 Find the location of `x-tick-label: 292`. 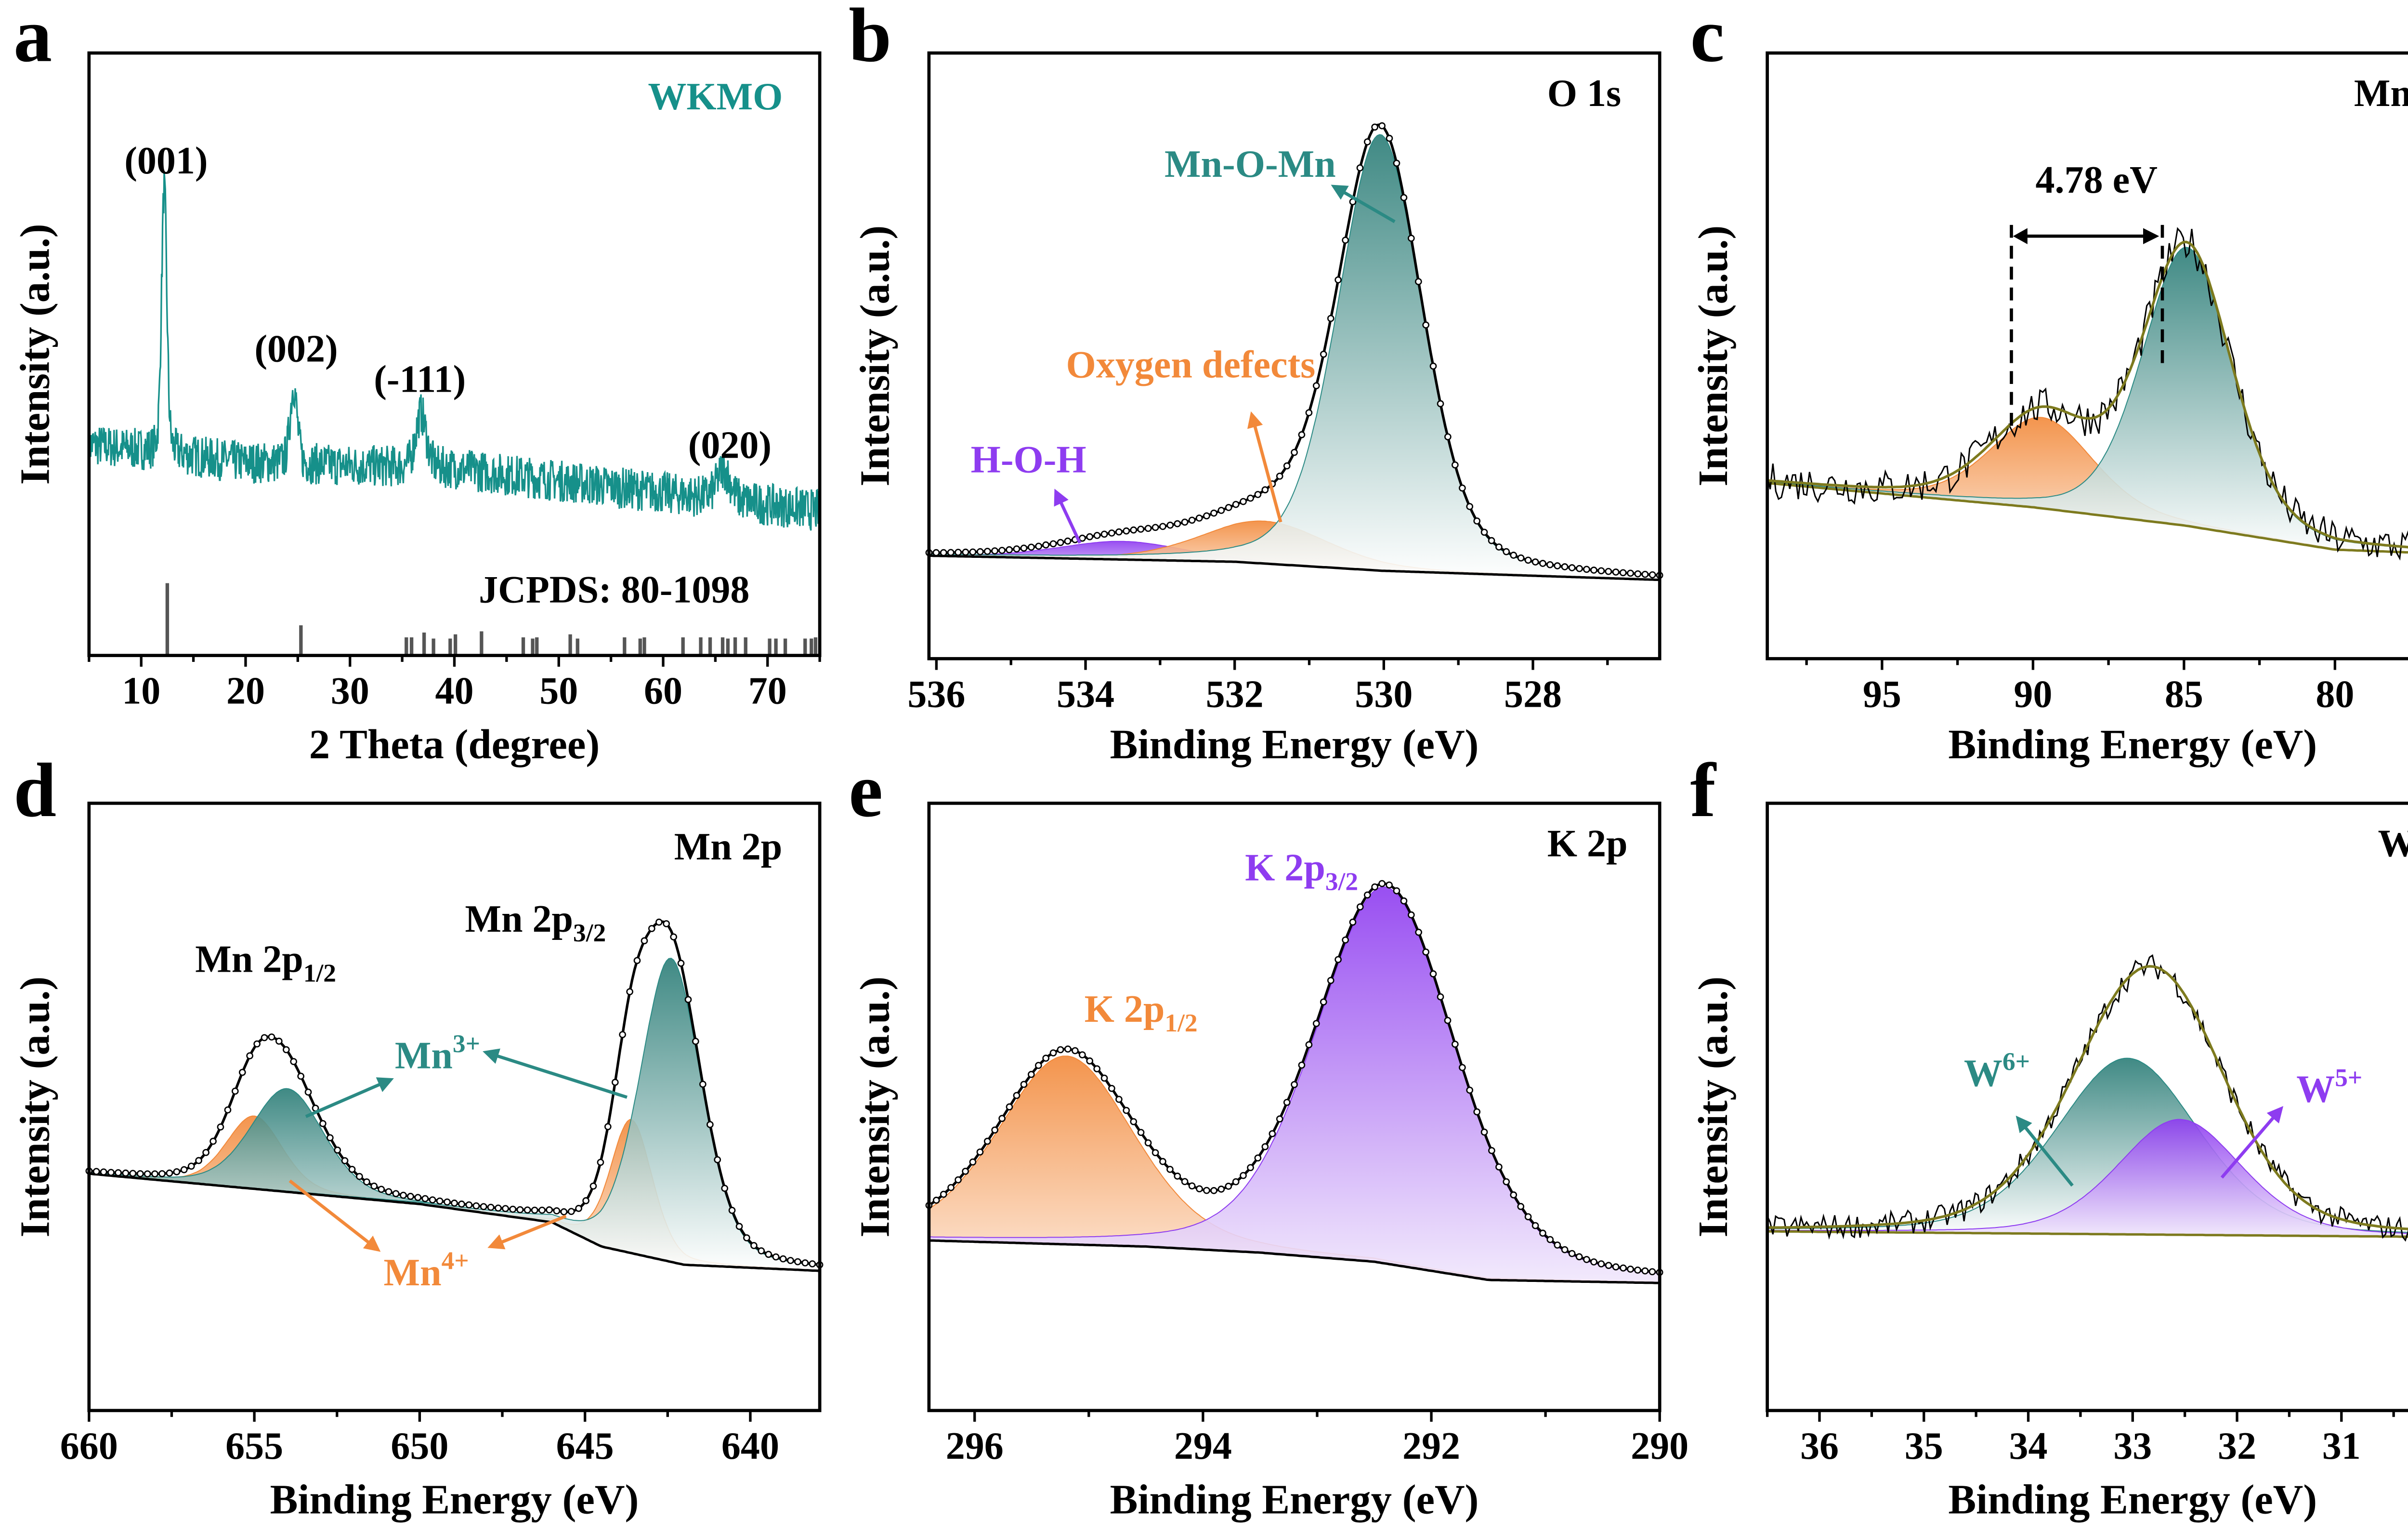

x-tick-label: 292 is located at coordinates (1431, 1446).